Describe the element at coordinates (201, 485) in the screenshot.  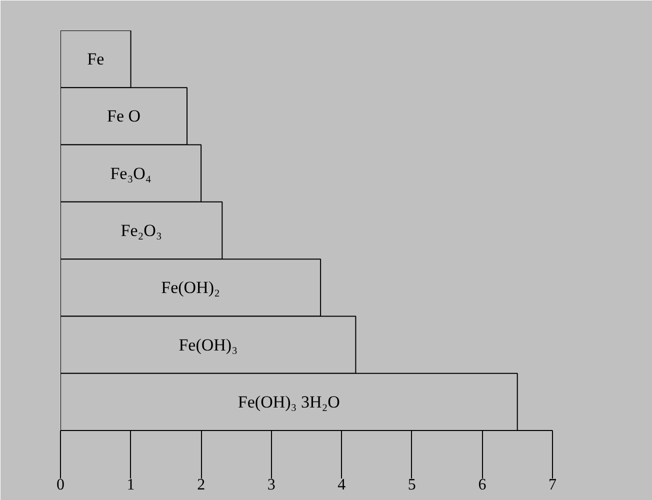
I see `x-tick-label: 2` at that location.